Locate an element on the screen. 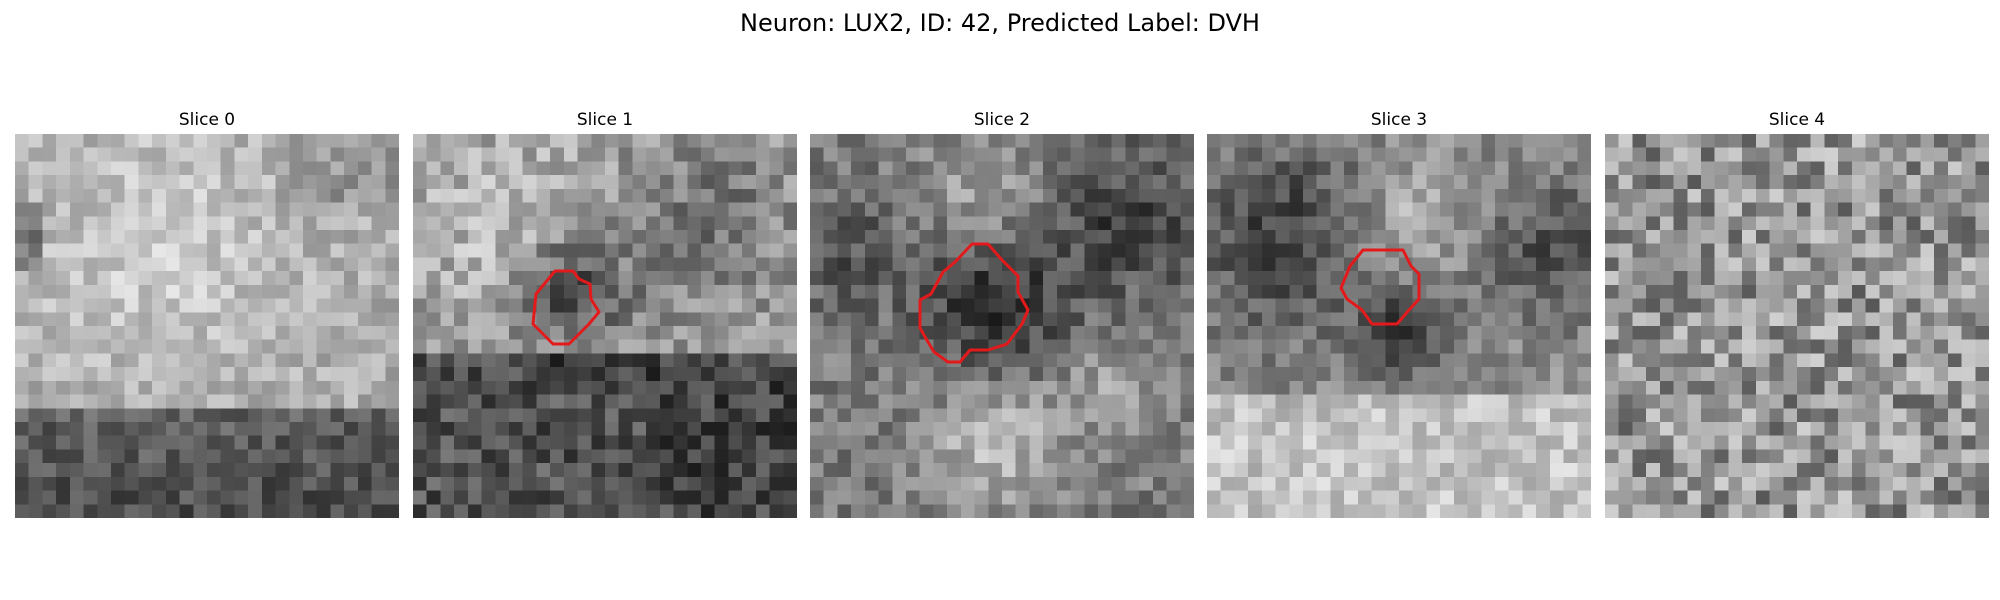 The image size is (2000, 600). slice-title: Slice 2 is located at coordinates (1002, 120).